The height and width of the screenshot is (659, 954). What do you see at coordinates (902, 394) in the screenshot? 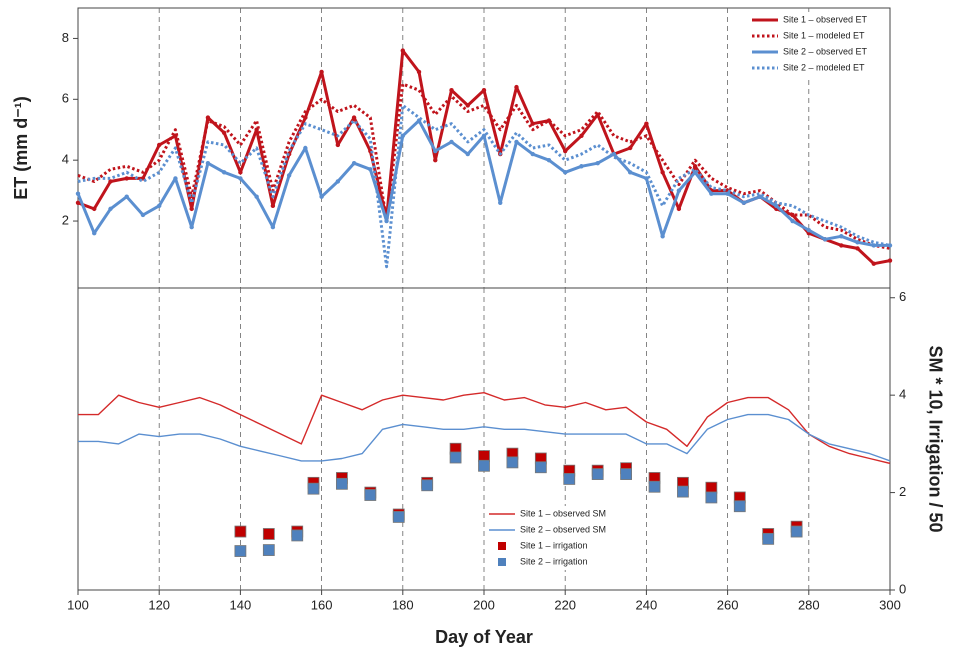
I see `y2-tick-label: 4` at bounding box center [902, 394].